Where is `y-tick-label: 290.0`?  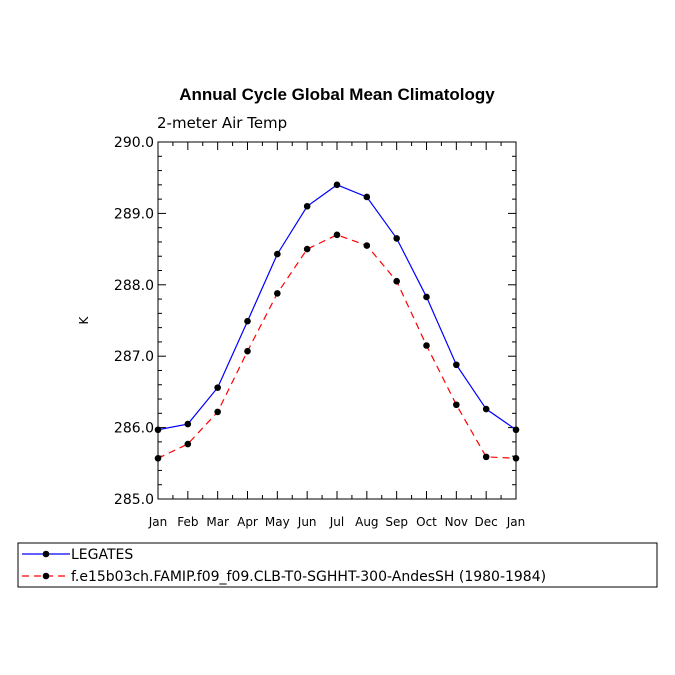
y-tick-label: 290.0 is located at coordinates (134, 143).